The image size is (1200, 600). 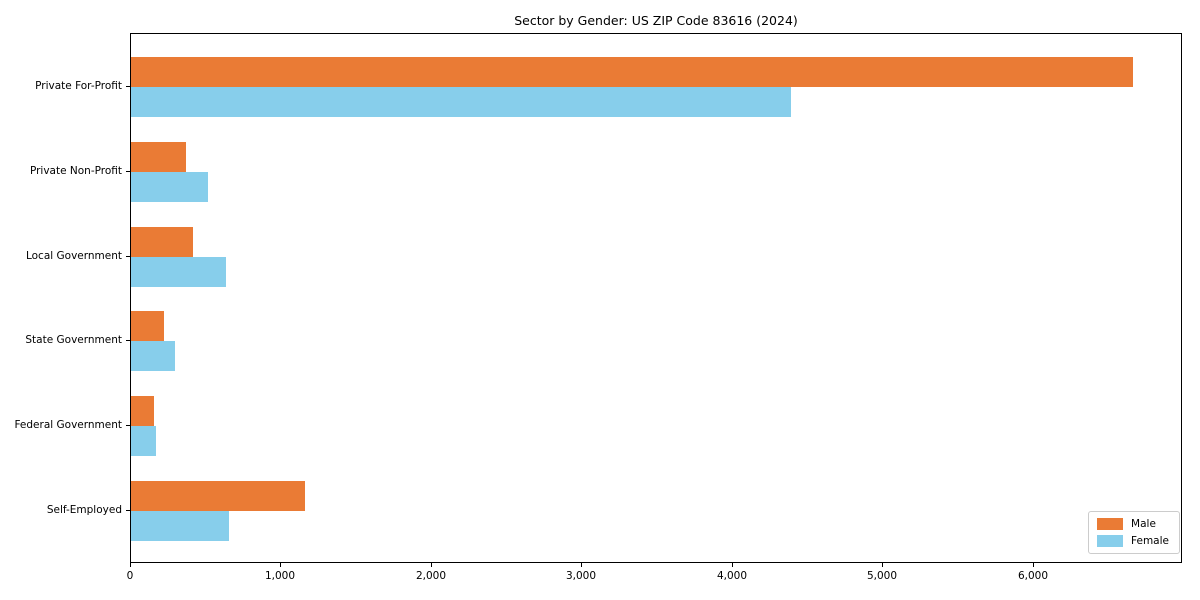 What do you see at coordinates (68, 425) in the screenshot?
I see `y-tick-label: Federal Government` at bounding box center [68, 425].